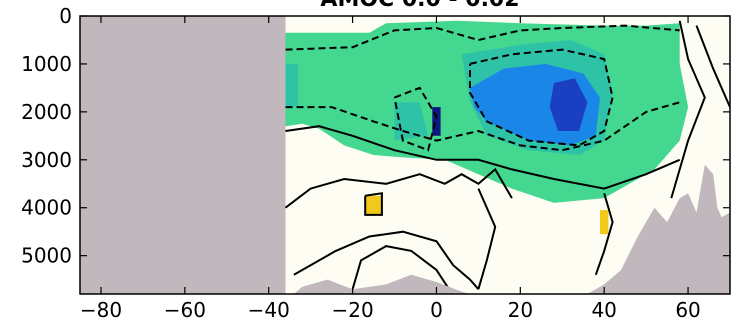  I want to click on filled-region-dark_blue, so click(568, 104).